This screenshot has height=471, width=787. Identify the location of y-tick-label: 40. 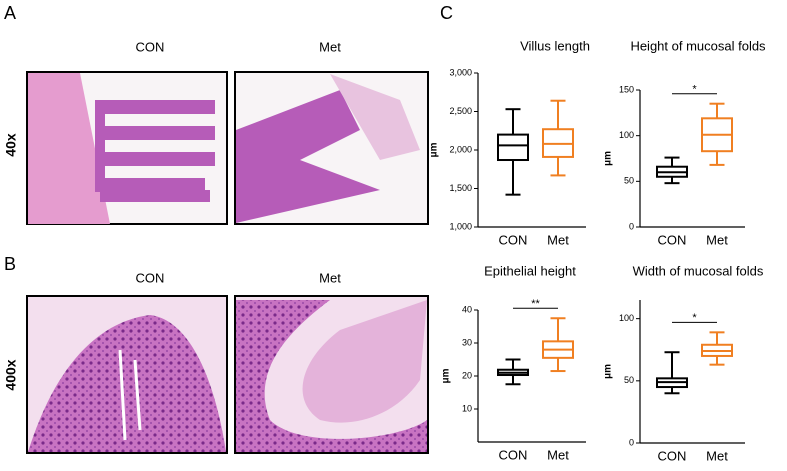
(467, 309).